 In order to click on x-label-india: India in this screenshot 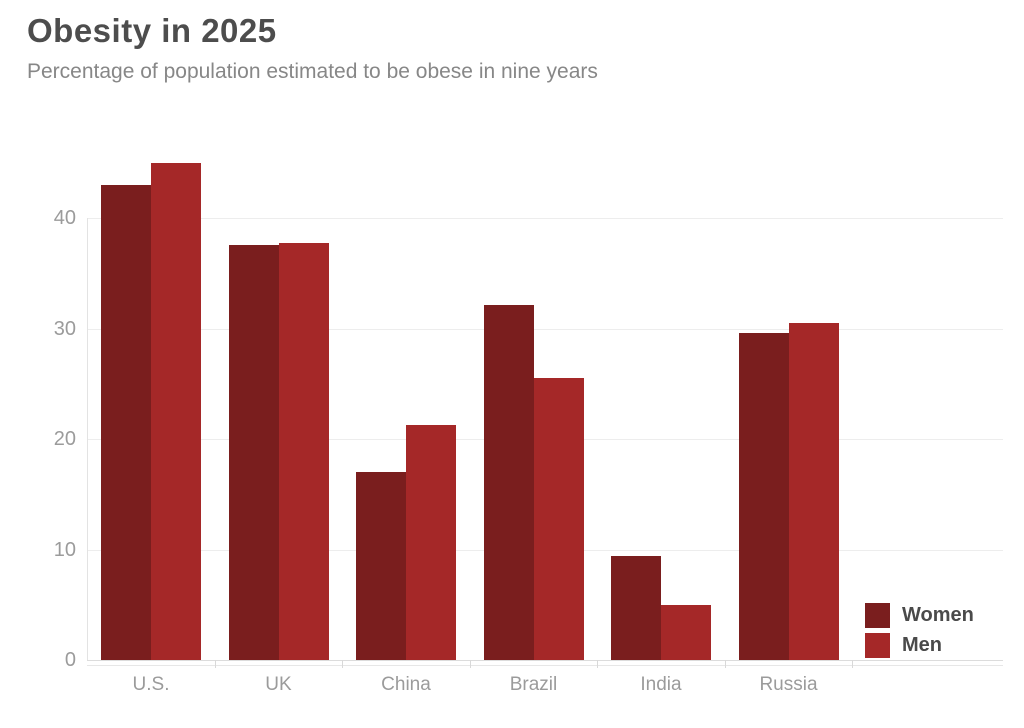, I will do `click(661, 684)`.